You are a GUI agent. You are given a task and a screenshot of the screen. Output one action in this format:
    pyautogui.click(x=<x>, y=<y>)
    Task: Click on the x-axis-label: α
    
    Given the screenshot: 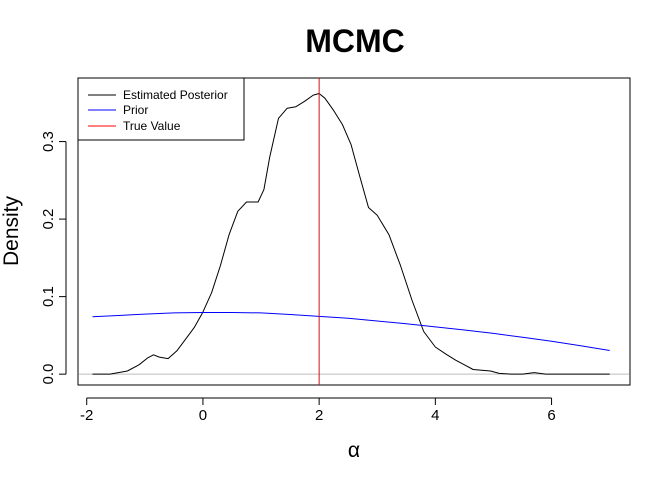 What is the action you would take?
    pyautogui.click(x=354, y=450)
    